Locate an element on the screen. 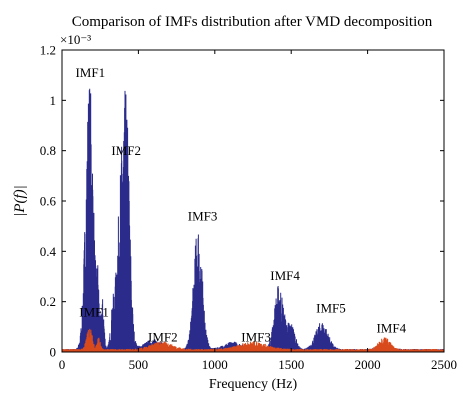 Image resolution: width=474 pixels, height=409 pixels. x-tick-label: 2000 is located at coordinates (368, 364).